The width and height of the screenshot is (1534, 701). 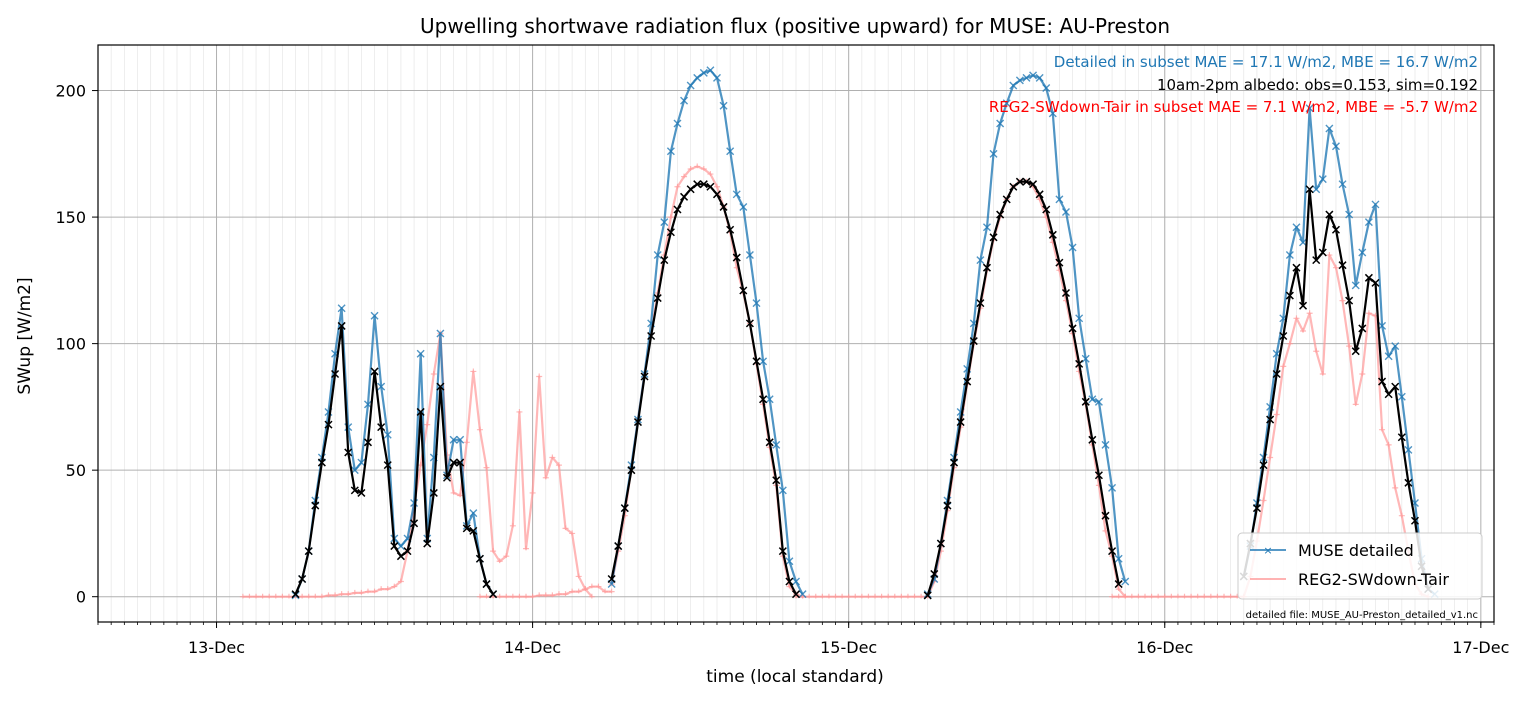 What do you see at coordinates (1023, 388) in the screenshot?
I see `obs-series-line` at bounding box center [1023, 388].